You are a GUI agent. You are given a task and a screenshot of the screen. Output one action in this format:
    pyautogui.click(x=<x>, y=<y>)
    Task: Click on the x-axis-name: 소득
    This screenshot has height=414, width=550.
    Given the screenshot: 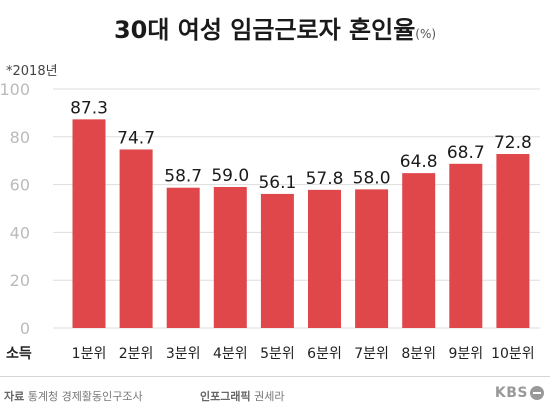 What is the action you would take?
    pyautogui.click(x=19, y=354)
    